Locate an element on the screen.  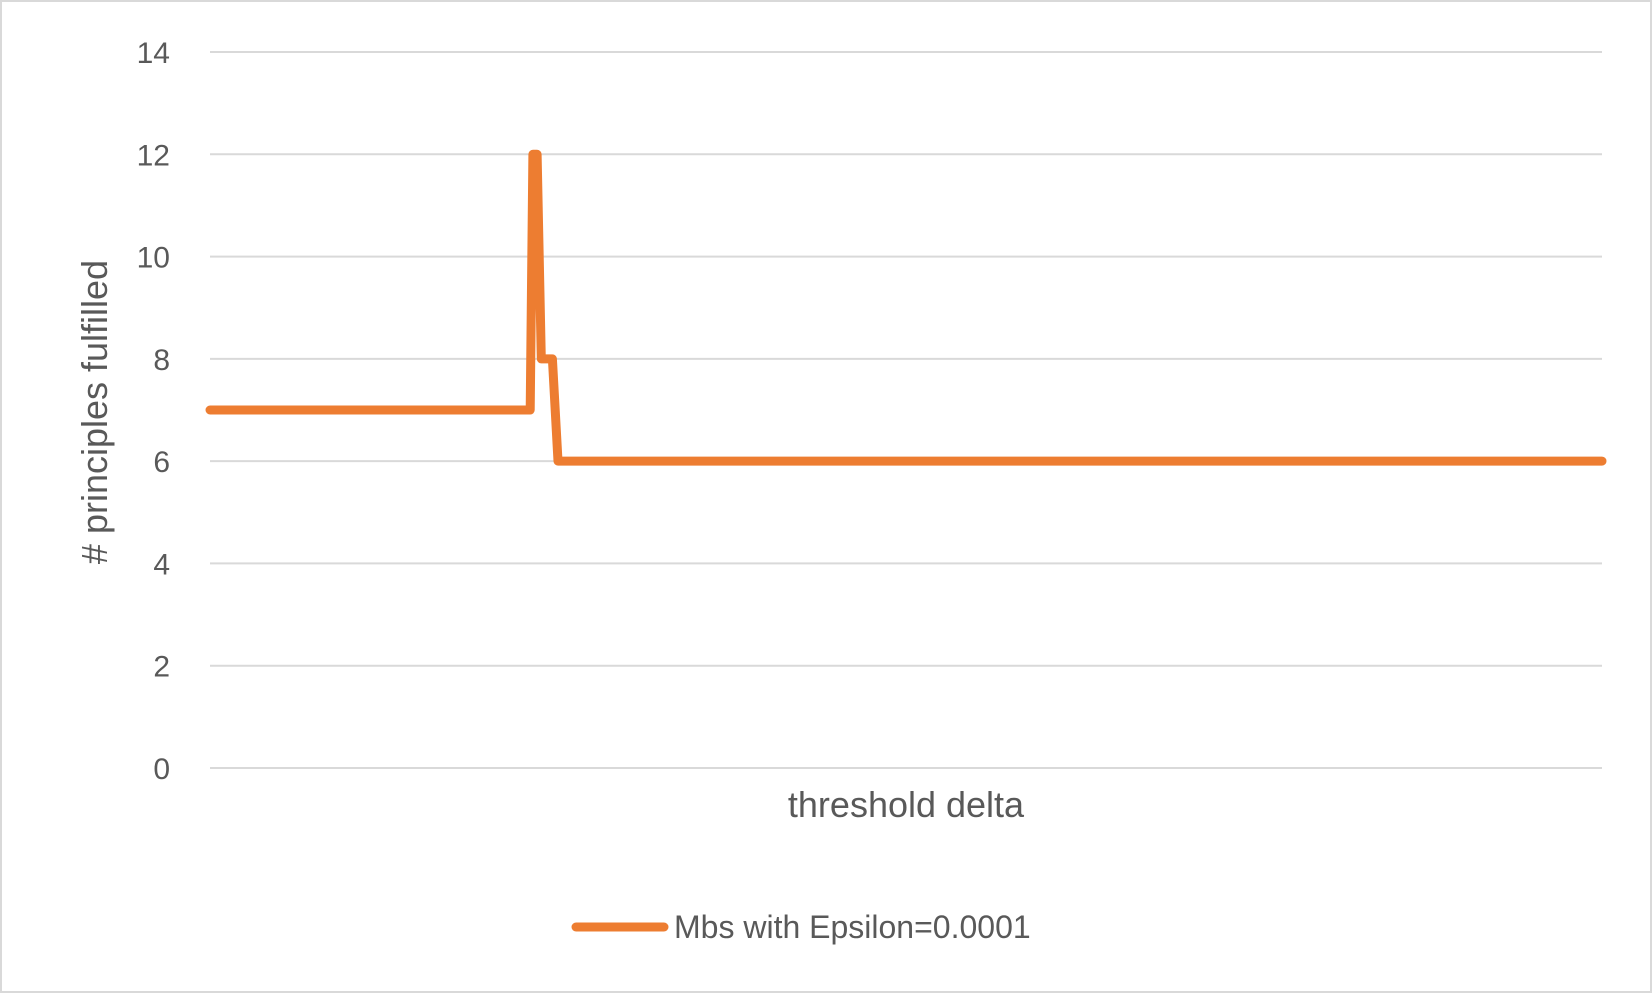
y-tick-label-2: 2 is located at coordinates (161, 667).